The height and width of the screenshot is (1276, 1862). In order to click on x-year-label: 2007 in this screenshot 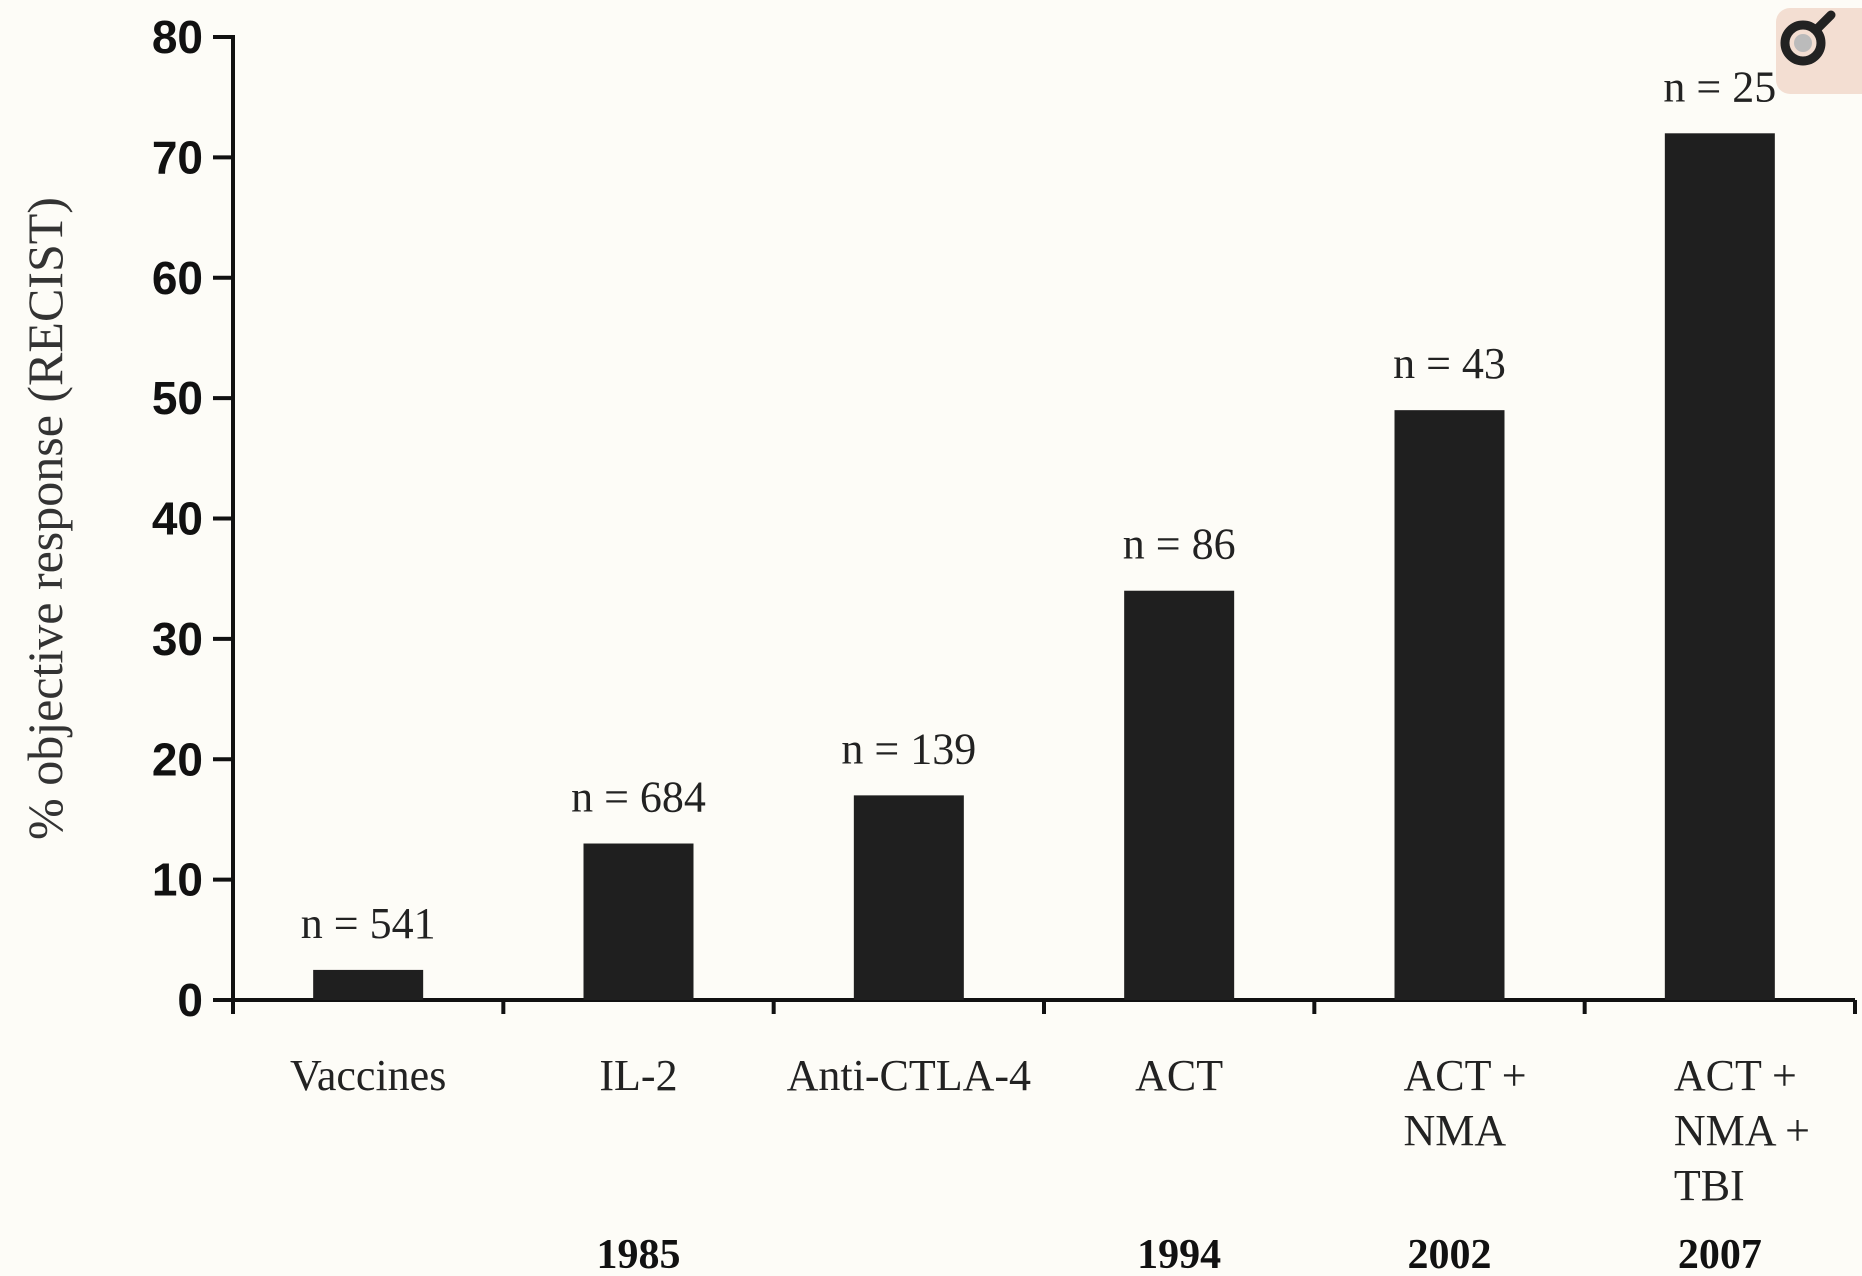, I will do `click(1720, 1254)`.